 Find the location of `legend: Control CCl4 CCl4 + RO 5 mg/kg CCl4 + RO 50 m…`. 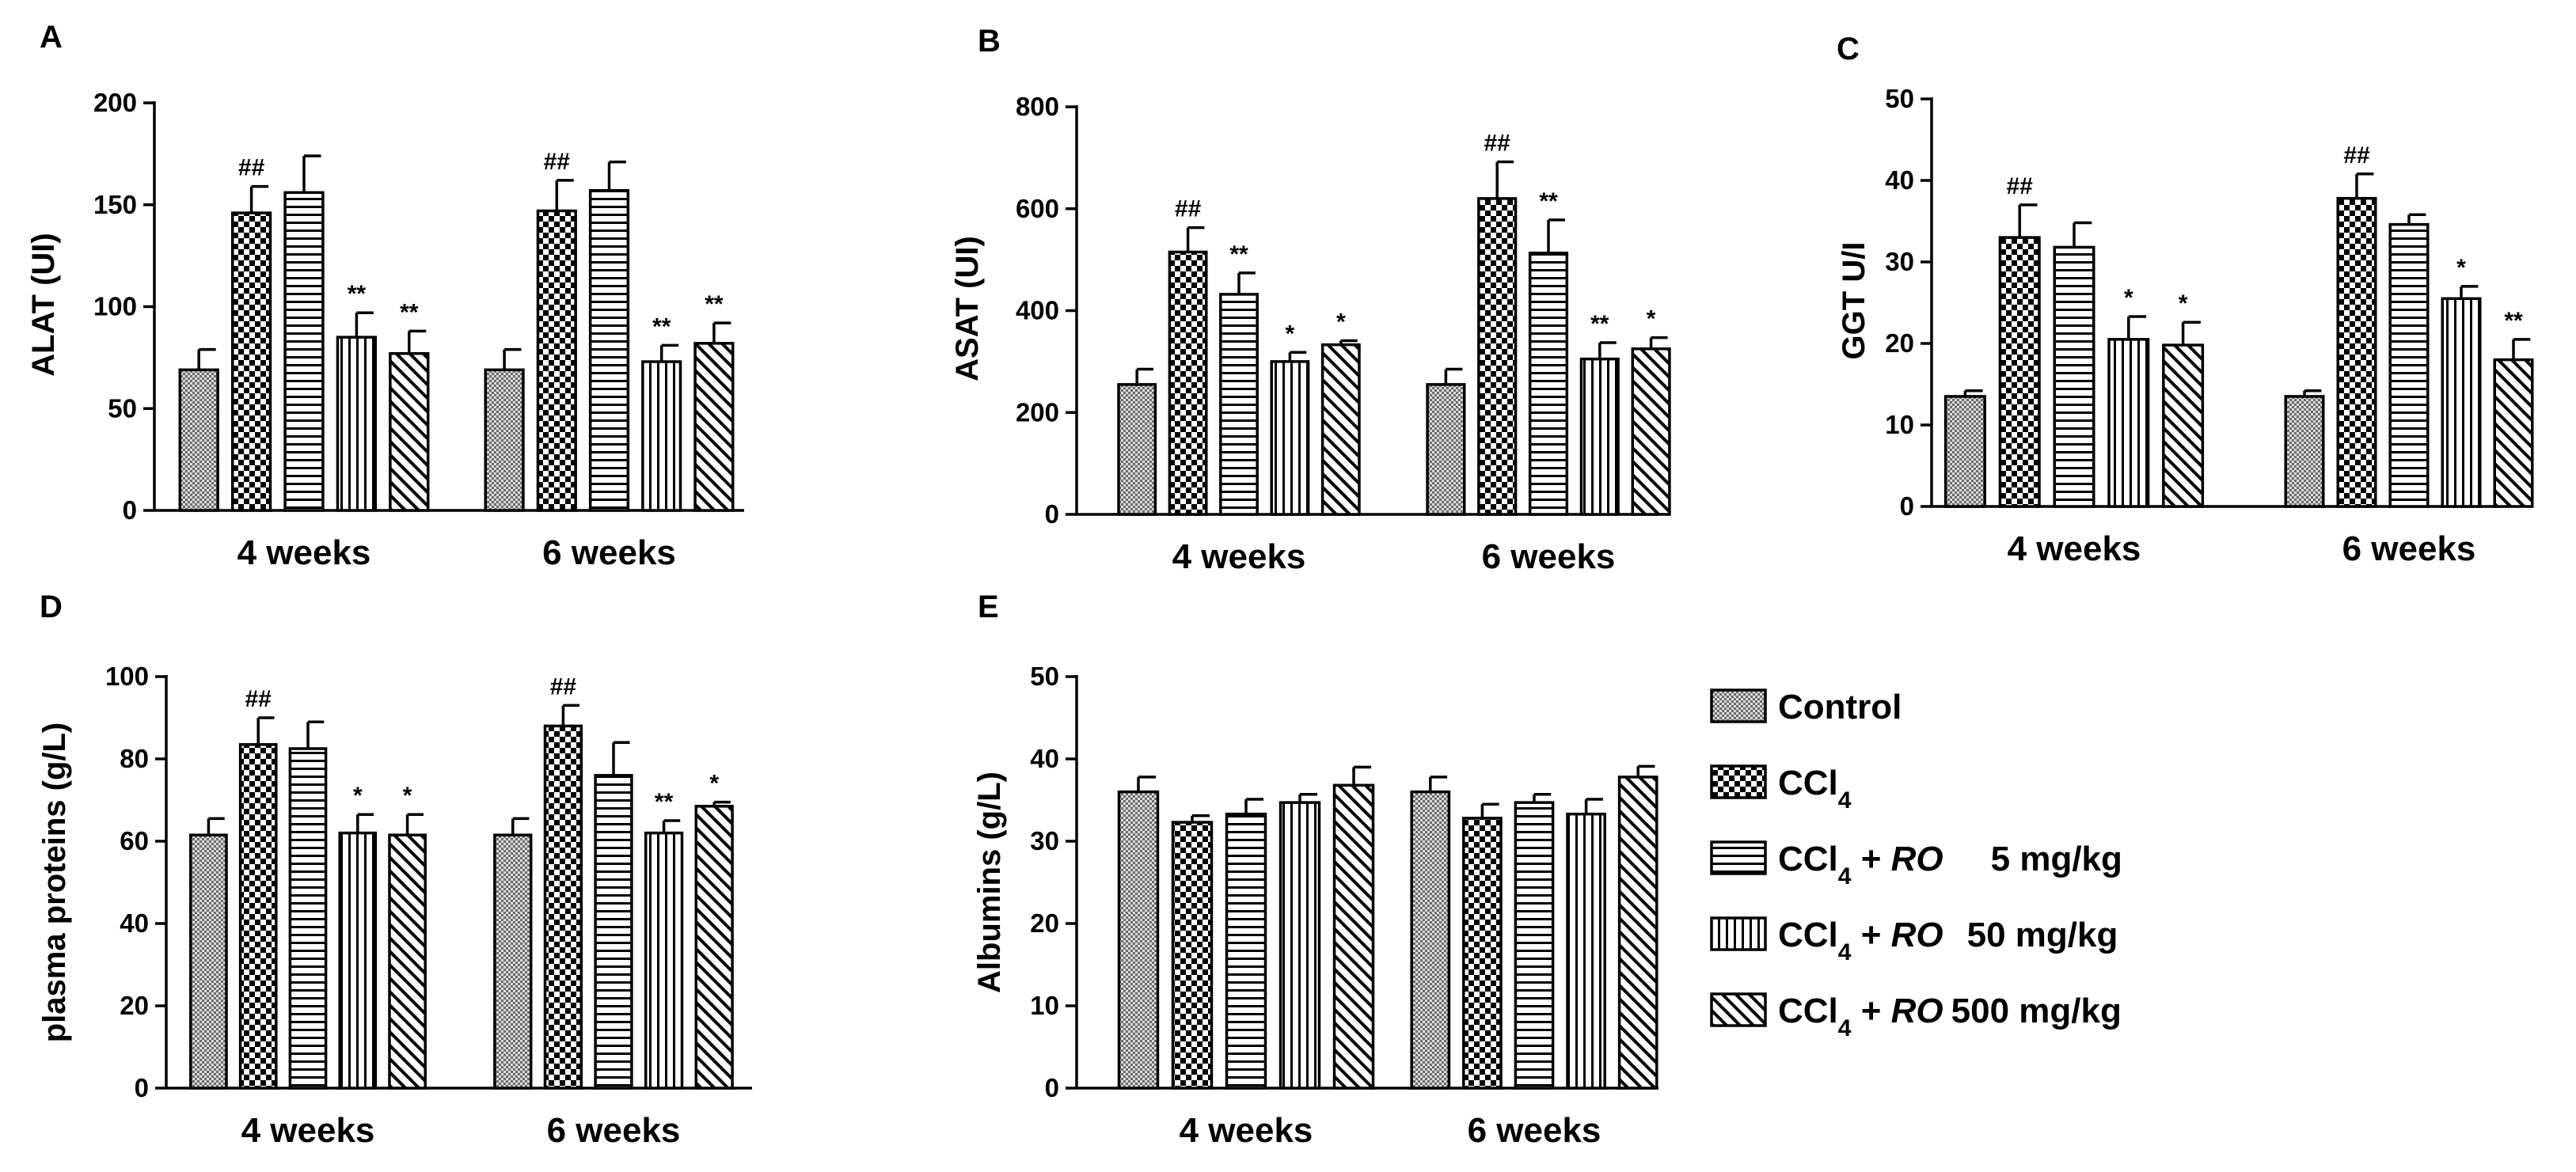

legend: Control CCl4 CCl4 + RO 5 mg/kg CCl4 + RO 50 m… is located at coordinates (1916, 864).